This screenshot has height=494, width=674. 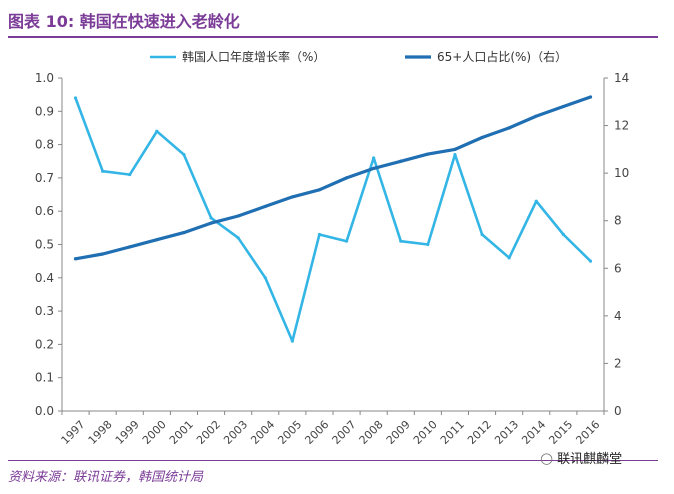 What do you see at coordinates (479, 432) in the screenshot?
I see `x-tick-label: 2012` at bounding box center [479, 432].